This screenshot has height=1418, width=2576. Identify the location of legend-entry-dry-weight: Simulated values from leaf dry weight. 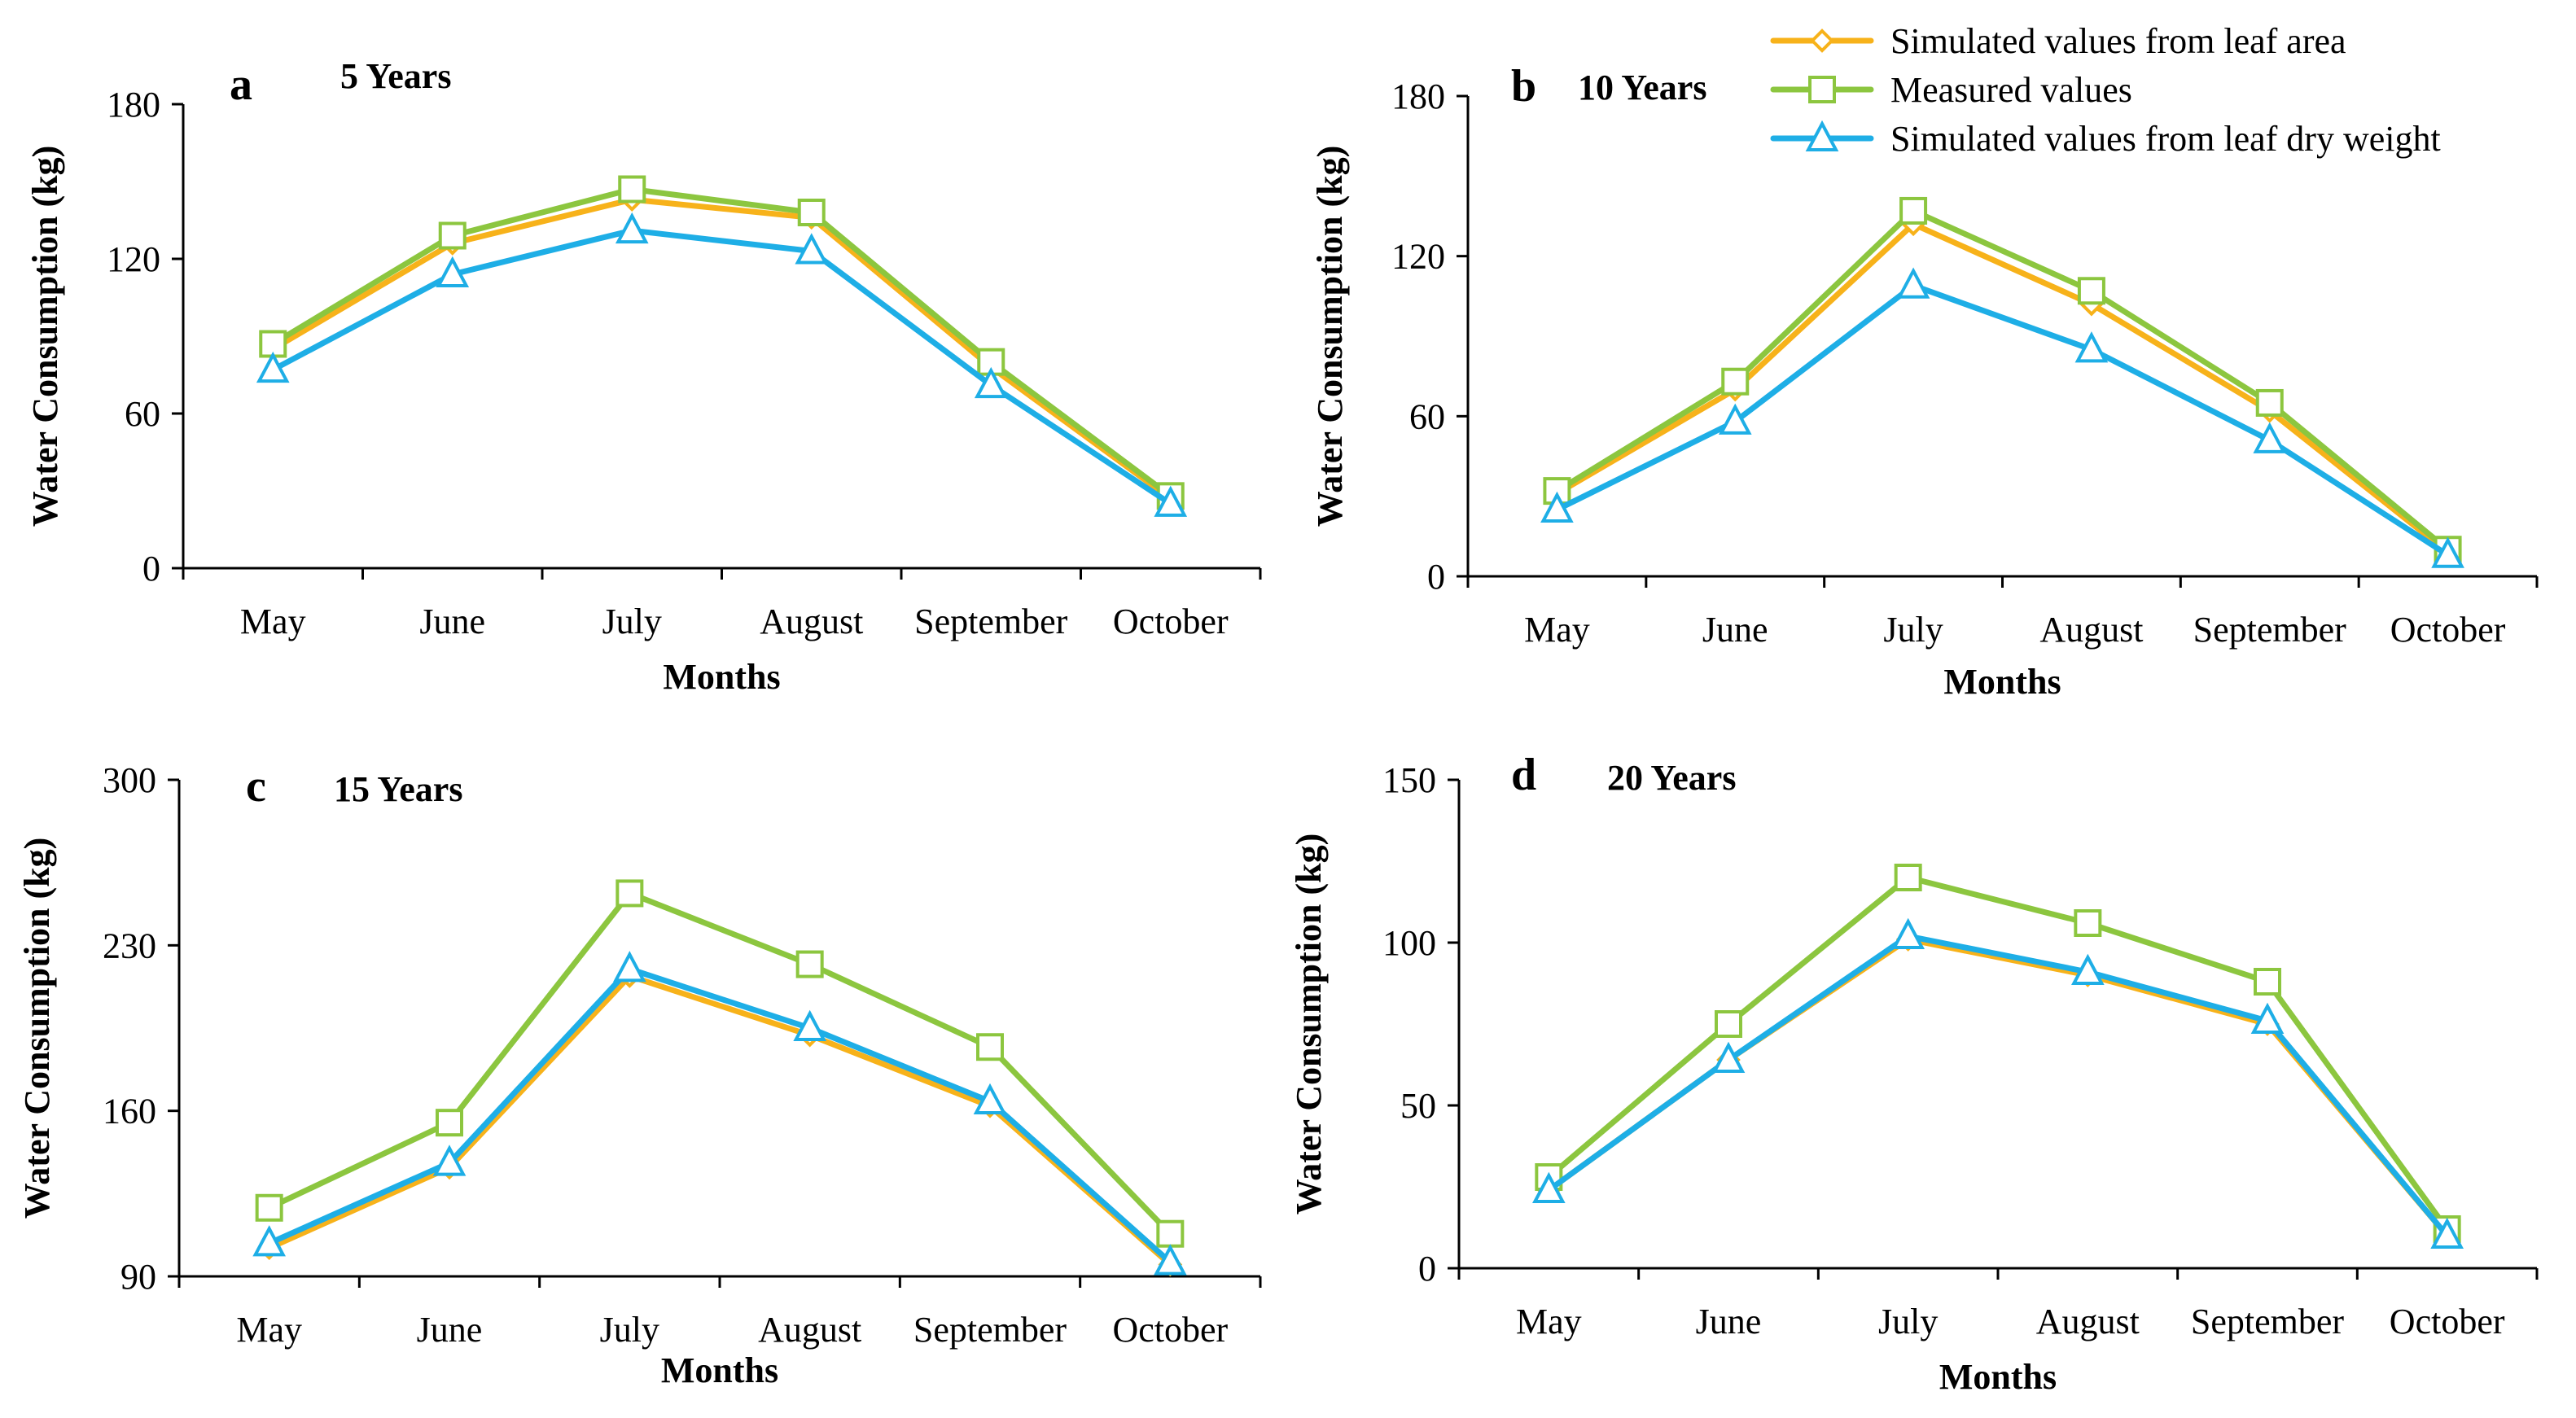
(2105, 139).